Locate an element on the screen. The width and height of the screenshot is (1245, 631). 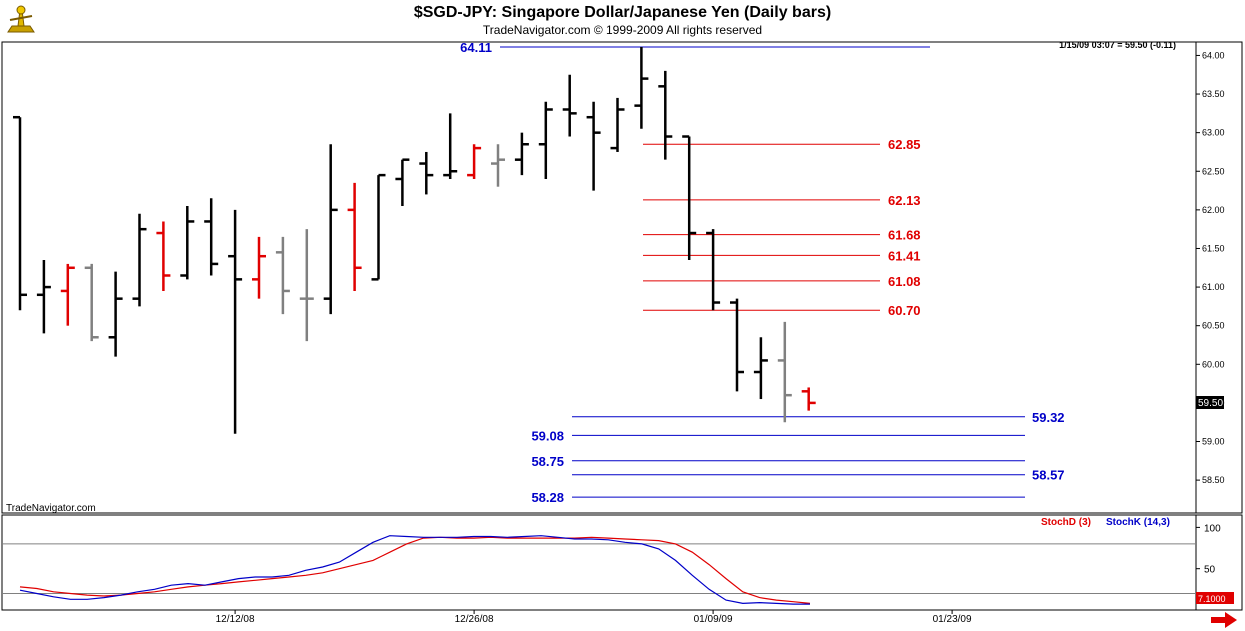
y-tick-label: 58.50 is located at coordinates (1213, 480).